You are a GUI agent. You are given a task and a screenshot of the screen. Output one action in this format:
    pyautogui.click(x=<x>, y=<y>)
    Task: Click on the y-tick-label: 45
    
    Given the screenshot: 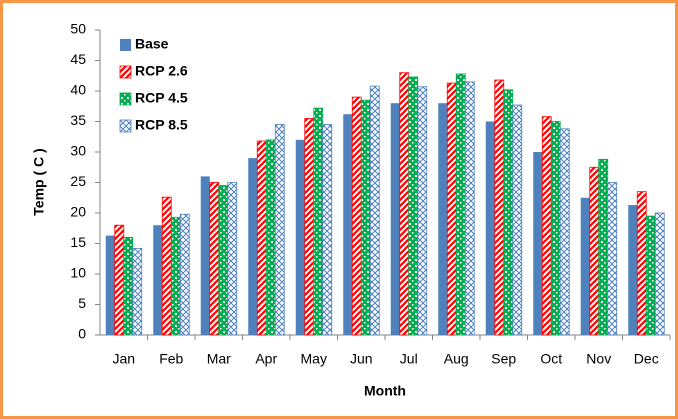 What is the action you would take?
    pyautogui.click(x=78, y=59)
    